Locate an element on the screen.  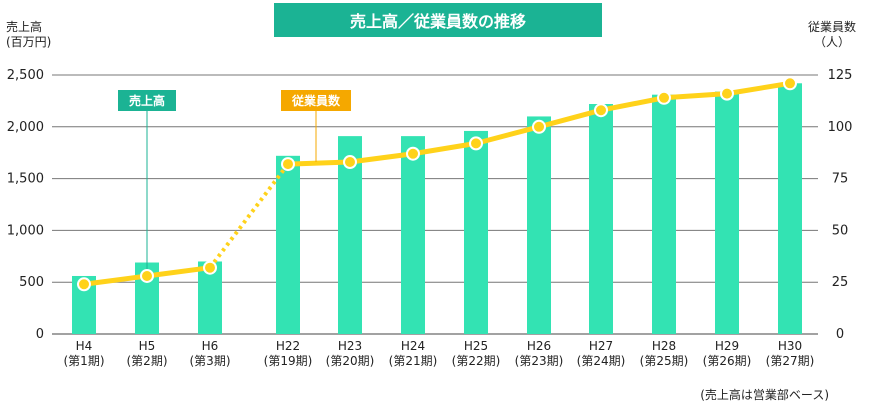
x-tick-label: H26 (第23期) is located at coordinates (539, 353).